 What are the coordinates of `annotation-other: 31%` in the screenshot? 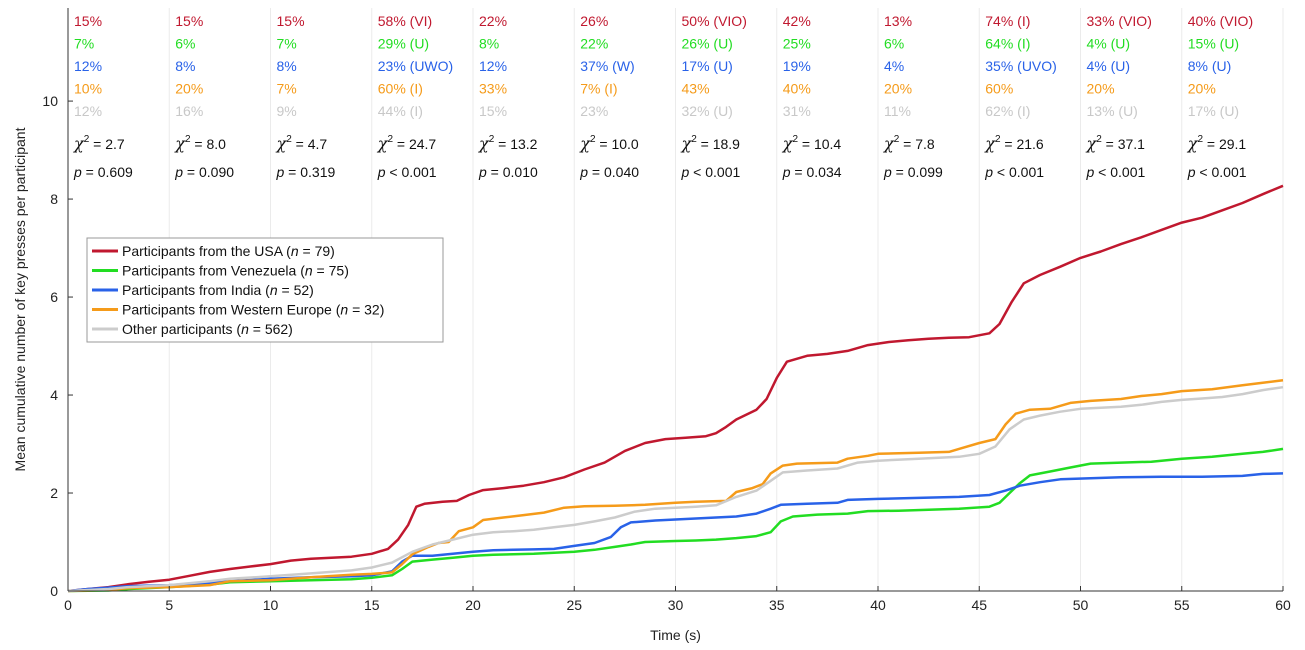 It's located at (797, 111).